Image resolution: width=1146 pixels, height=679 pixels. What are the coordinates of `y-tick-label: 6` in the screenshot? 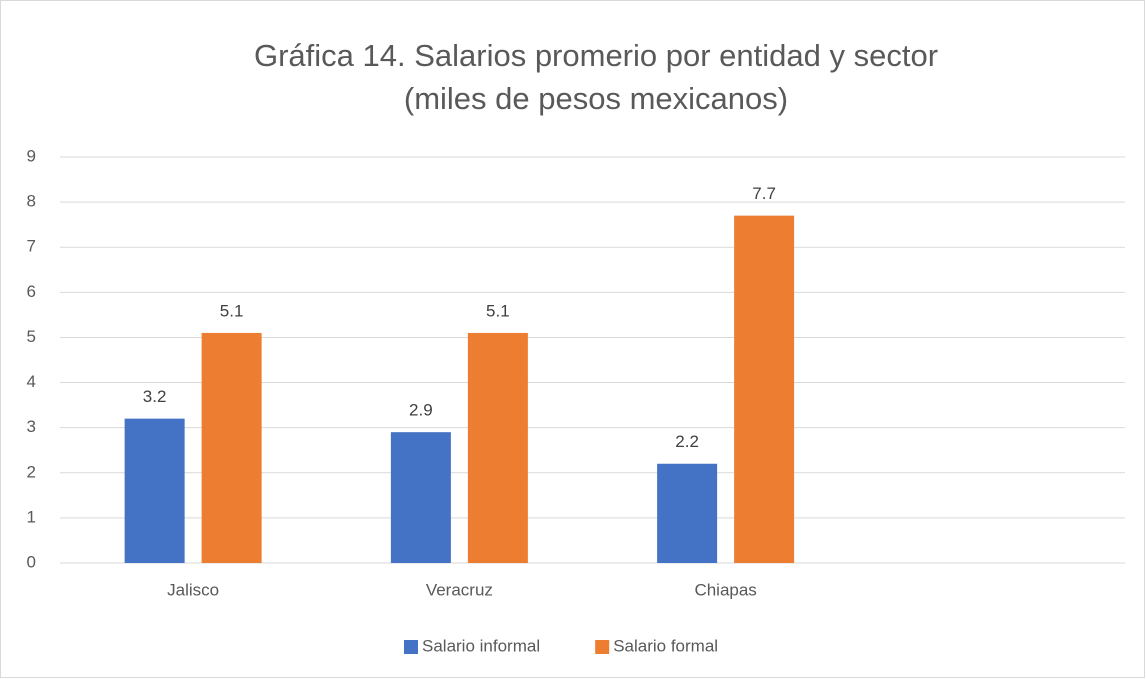 It's located at (31, 291).